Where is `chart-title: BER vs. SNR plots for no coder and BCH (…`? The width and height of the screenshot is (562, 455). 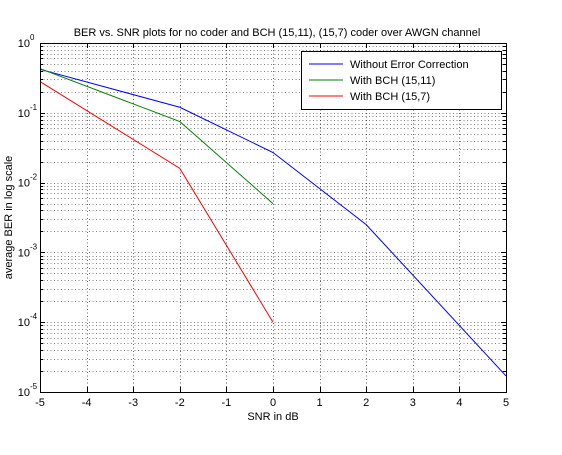 chart-title: BER vs. SNR plots for no coder and BCH (… is located at coordinates (277, 33).